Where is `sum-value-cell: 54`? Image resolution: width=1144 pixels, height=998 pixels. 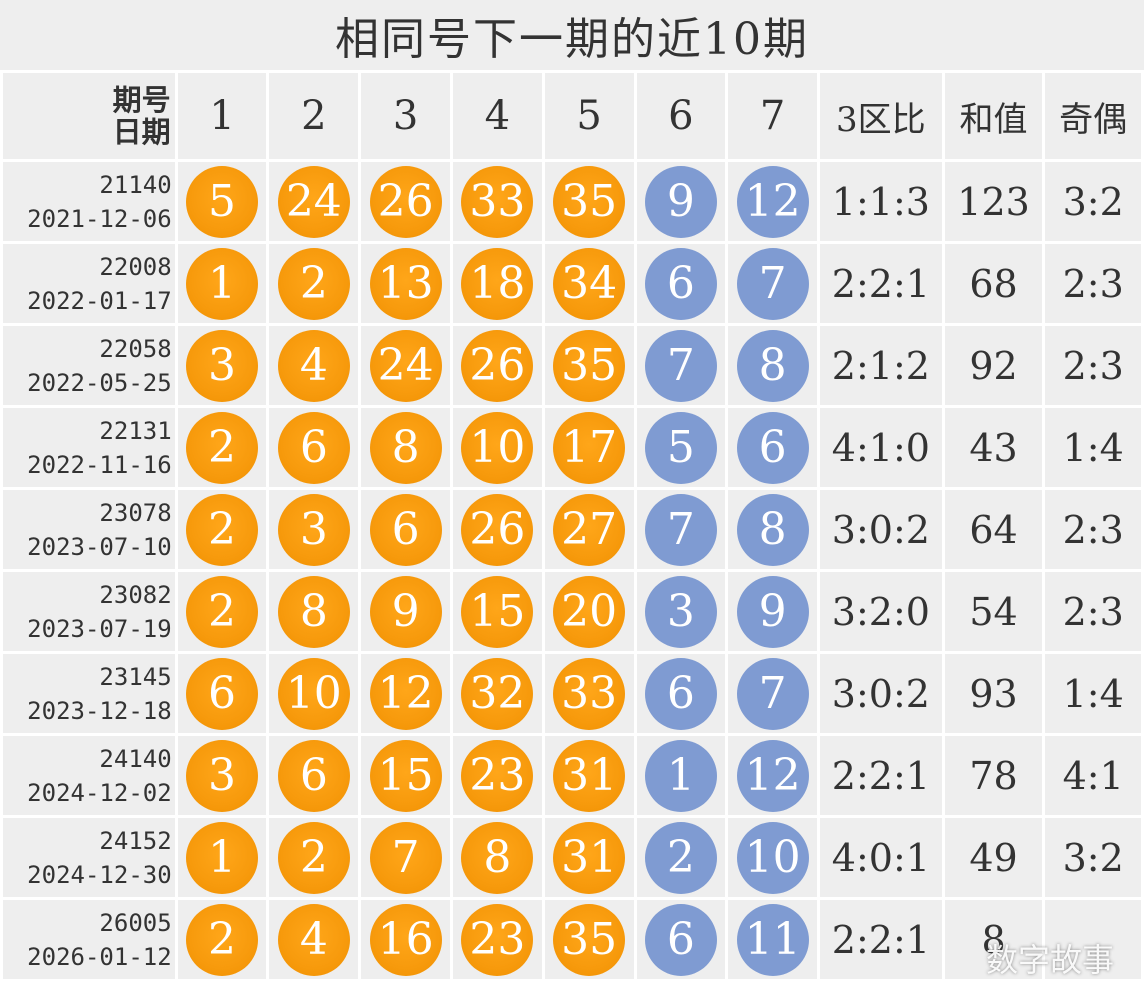
sum-value-cell: 54 is located at coordinates (993, 611).